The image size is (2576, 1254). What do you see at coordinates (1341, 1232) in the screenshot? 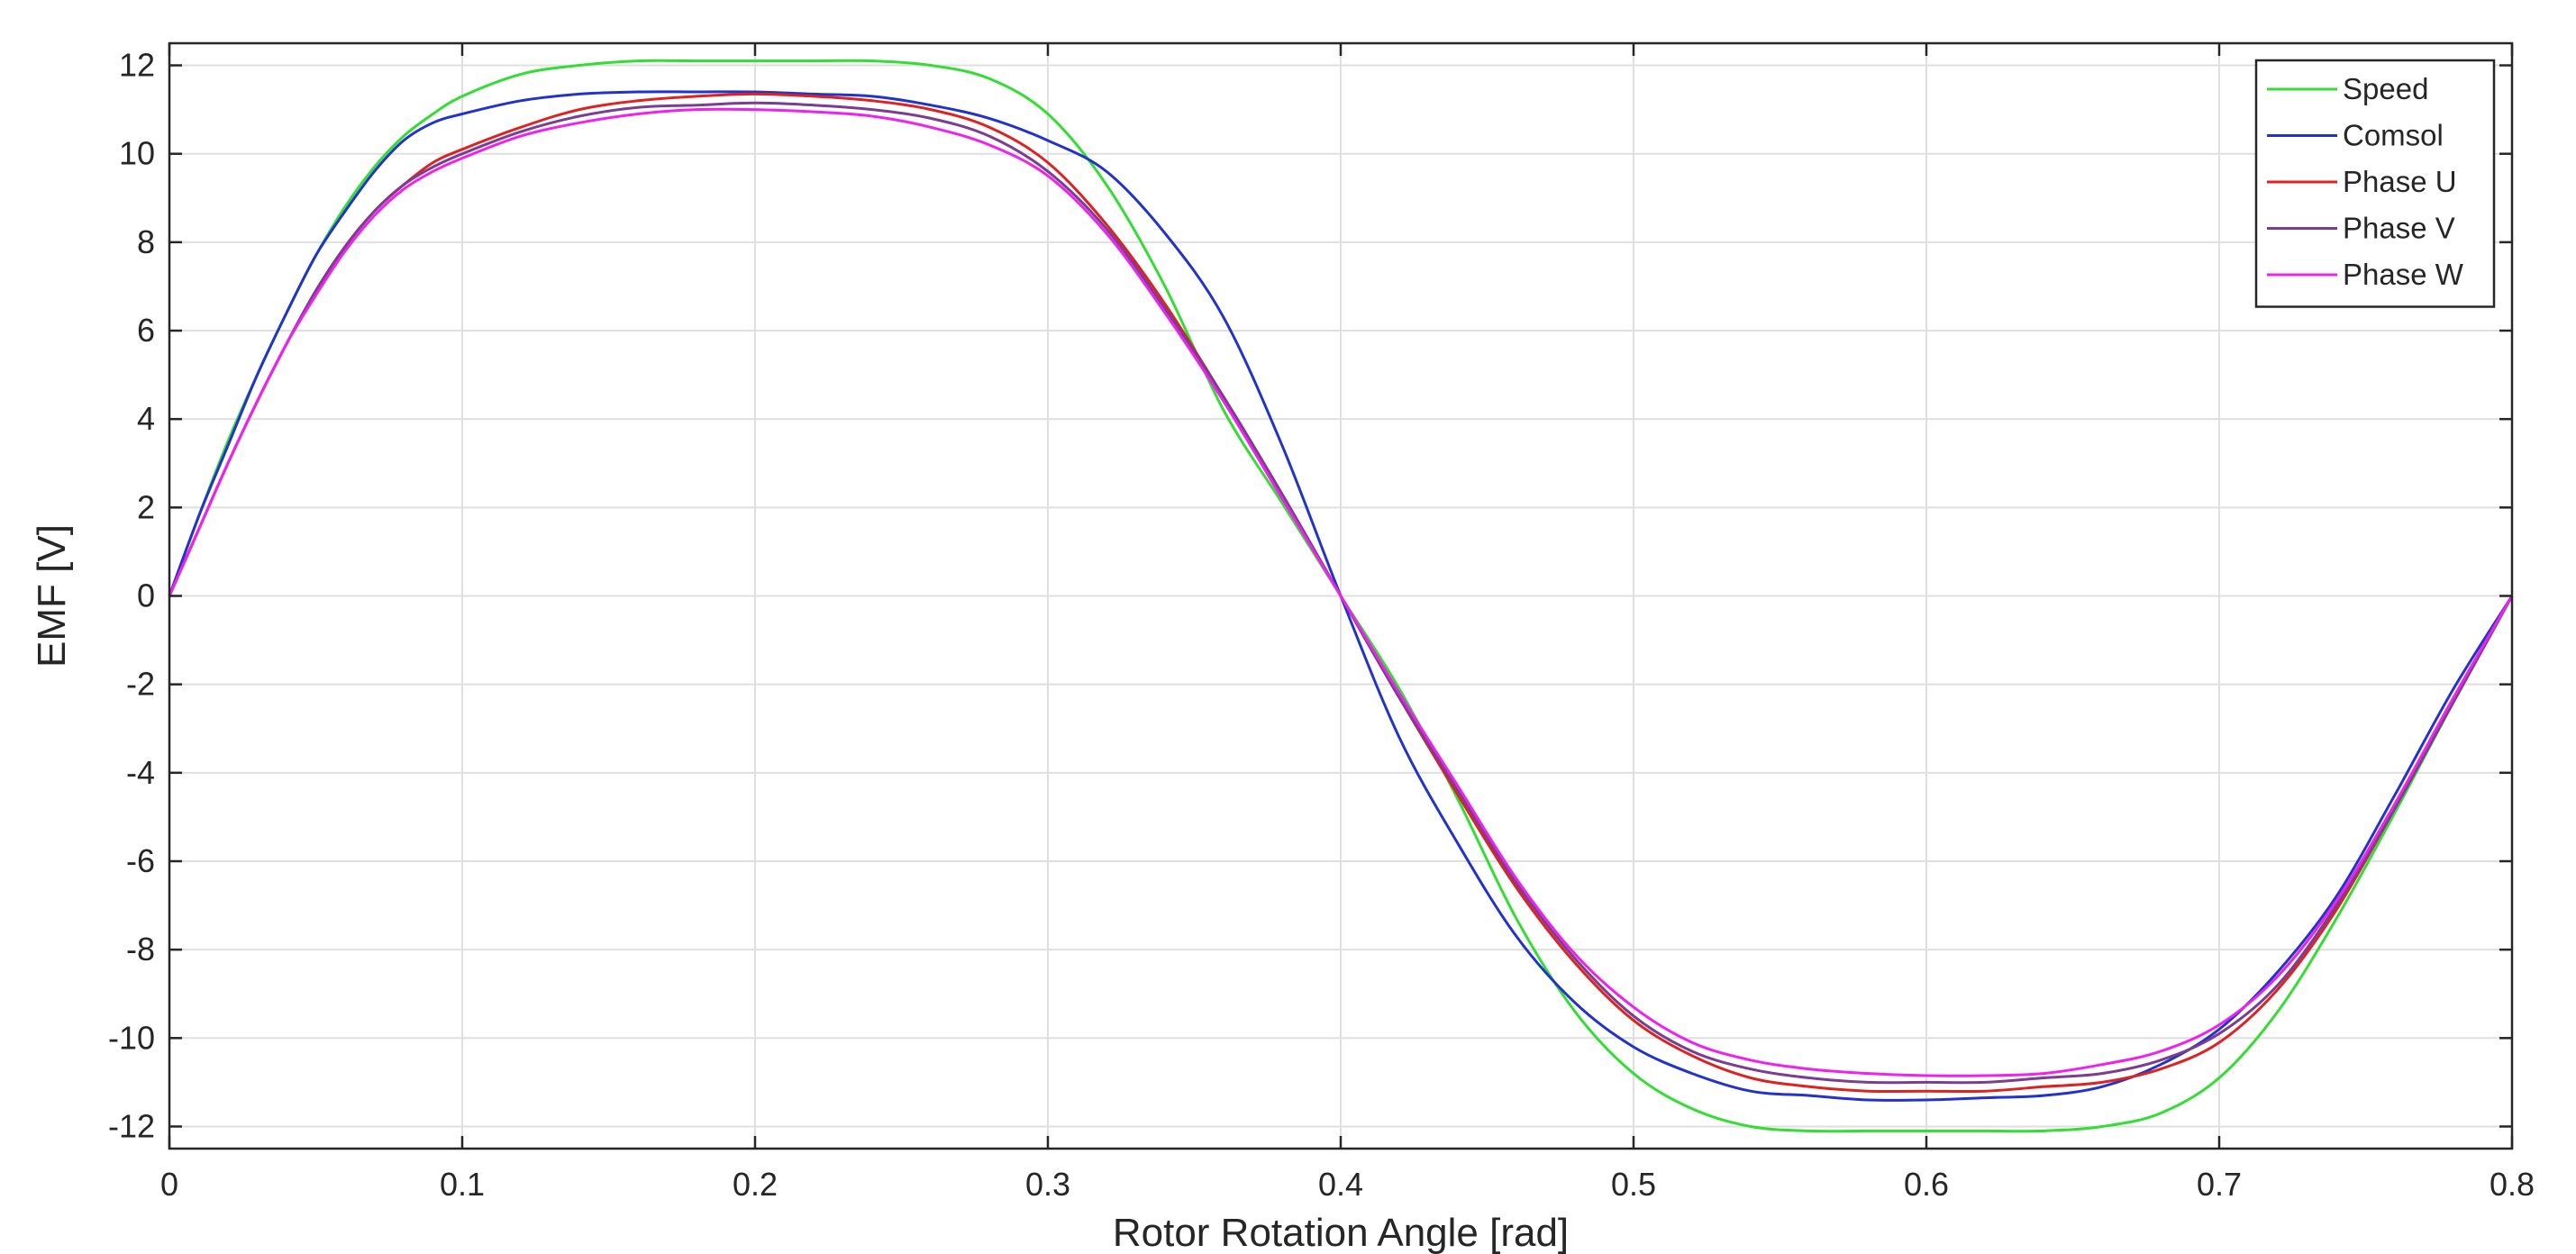
I see `x-axis-label: Rotor Rotation Angle [rad]` at bounding box center [1341, 1232].